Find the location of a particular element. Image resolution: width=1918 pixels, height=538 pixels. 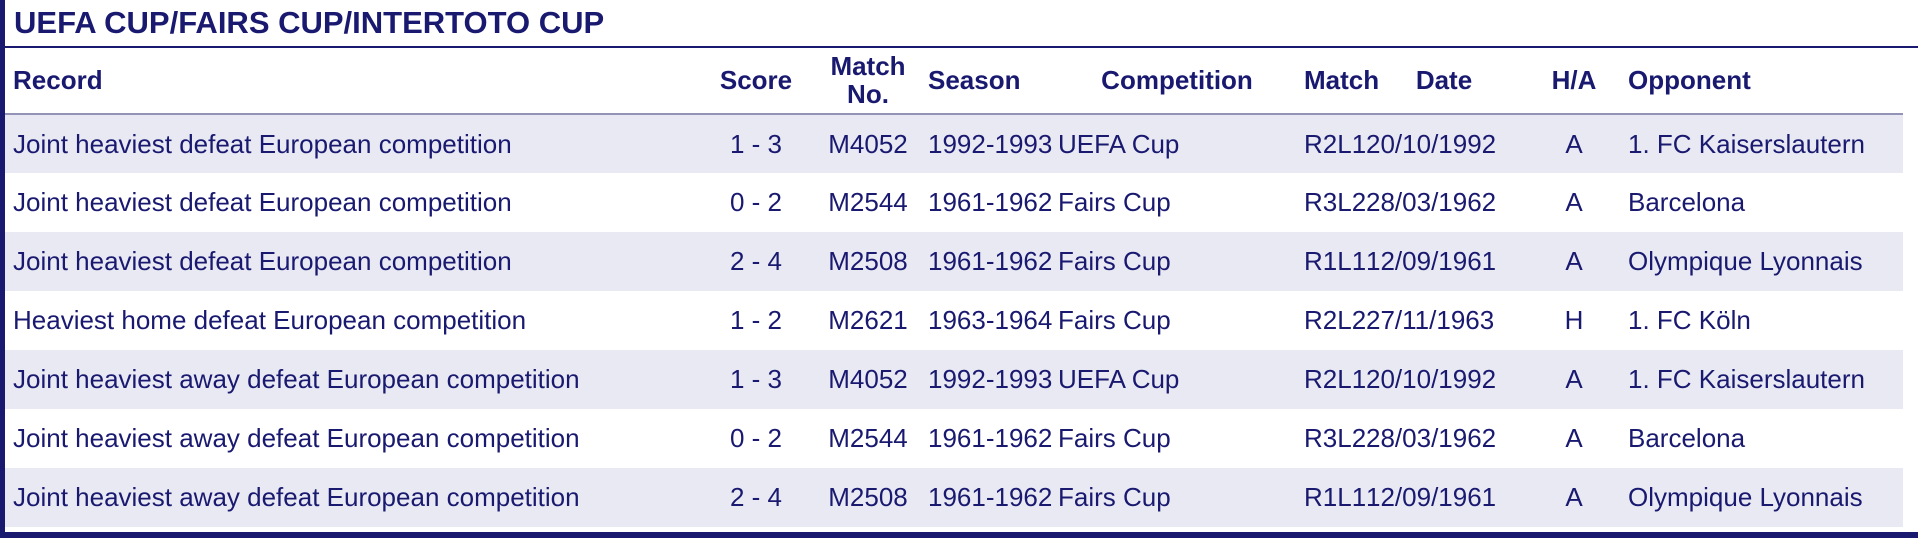

cell-opponent: 1. FC Köln is located at coordinates (1689, 320).